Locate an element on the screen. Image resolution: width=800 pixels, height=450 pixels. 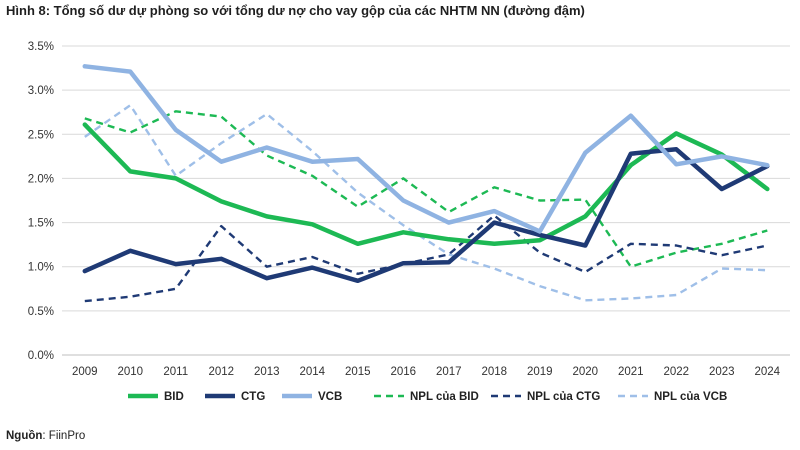
legend-label: NPL của CTG is located at coordinates (563, 397).